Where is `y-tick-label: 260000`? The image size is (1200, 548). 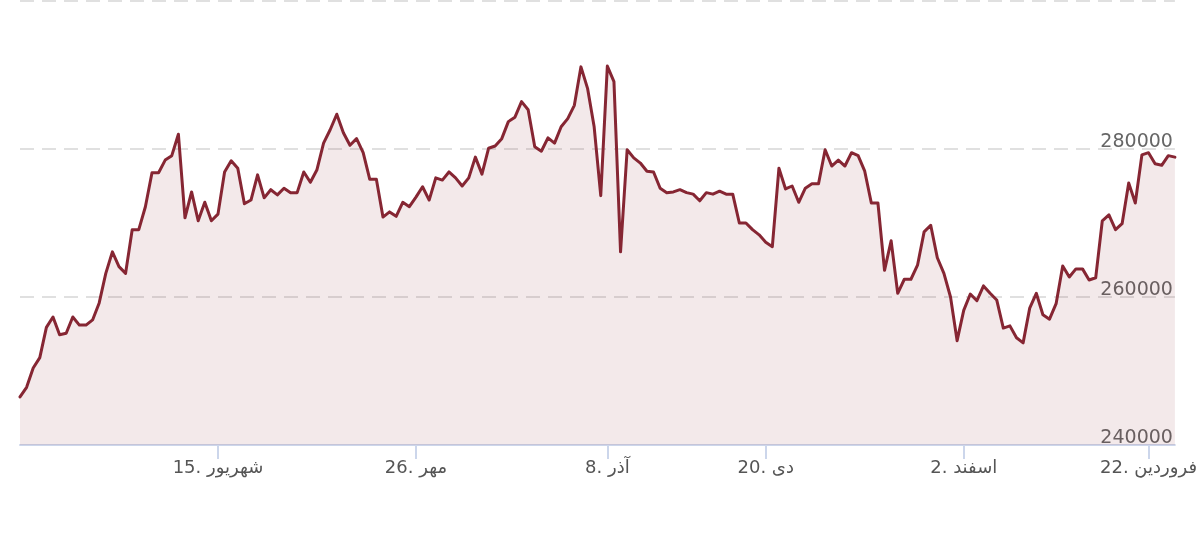 y-tick-label: 260000 is located at coordinates (1136, 287).